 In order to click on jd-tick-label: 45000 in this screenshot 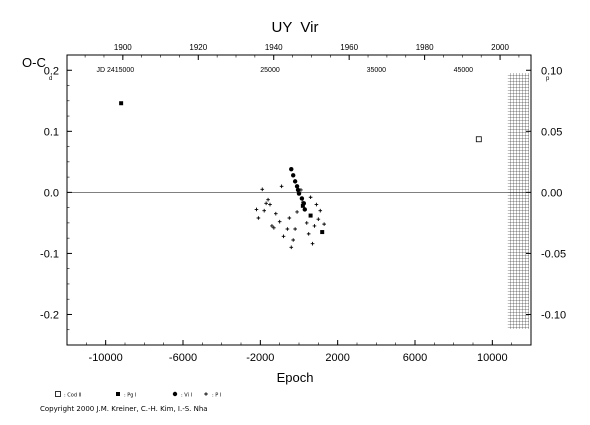, I will do `click(464, 70)`.